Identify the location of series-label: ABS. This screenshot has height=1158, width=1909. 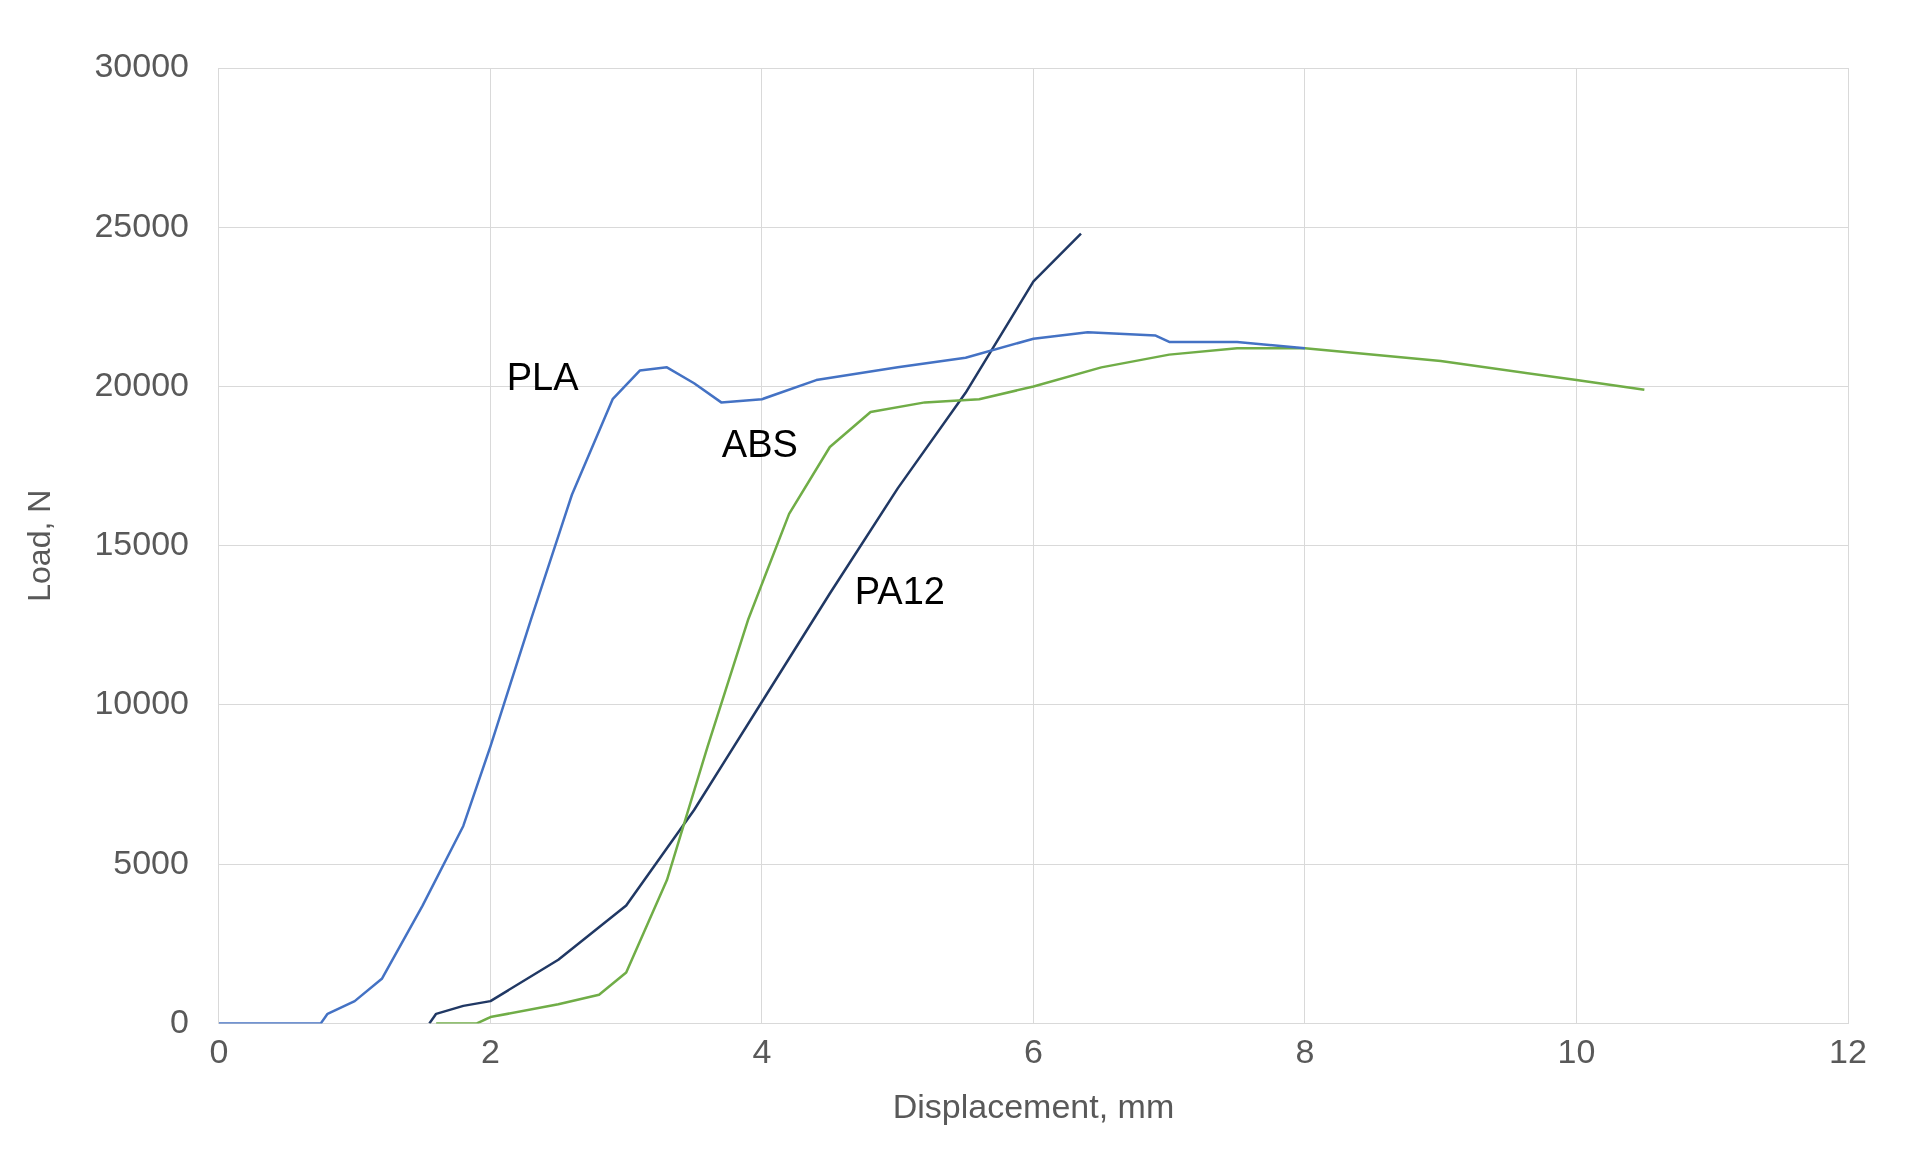
(759, 444).